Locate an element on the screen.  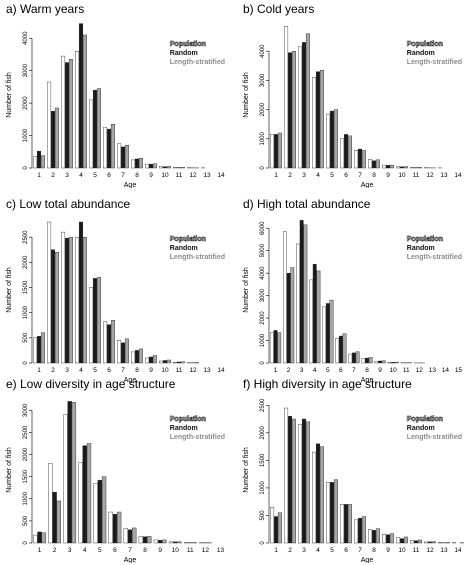
y-tick-label: 500 is located at coordinates (263, 515).